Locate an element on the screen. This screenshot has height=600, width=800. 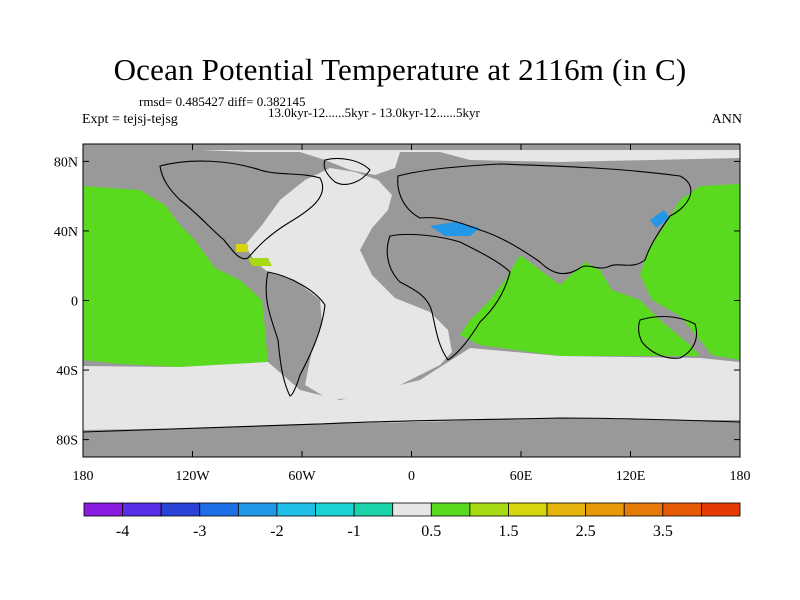
region-gulf-of-mexico is located at coordinates (242, 248).